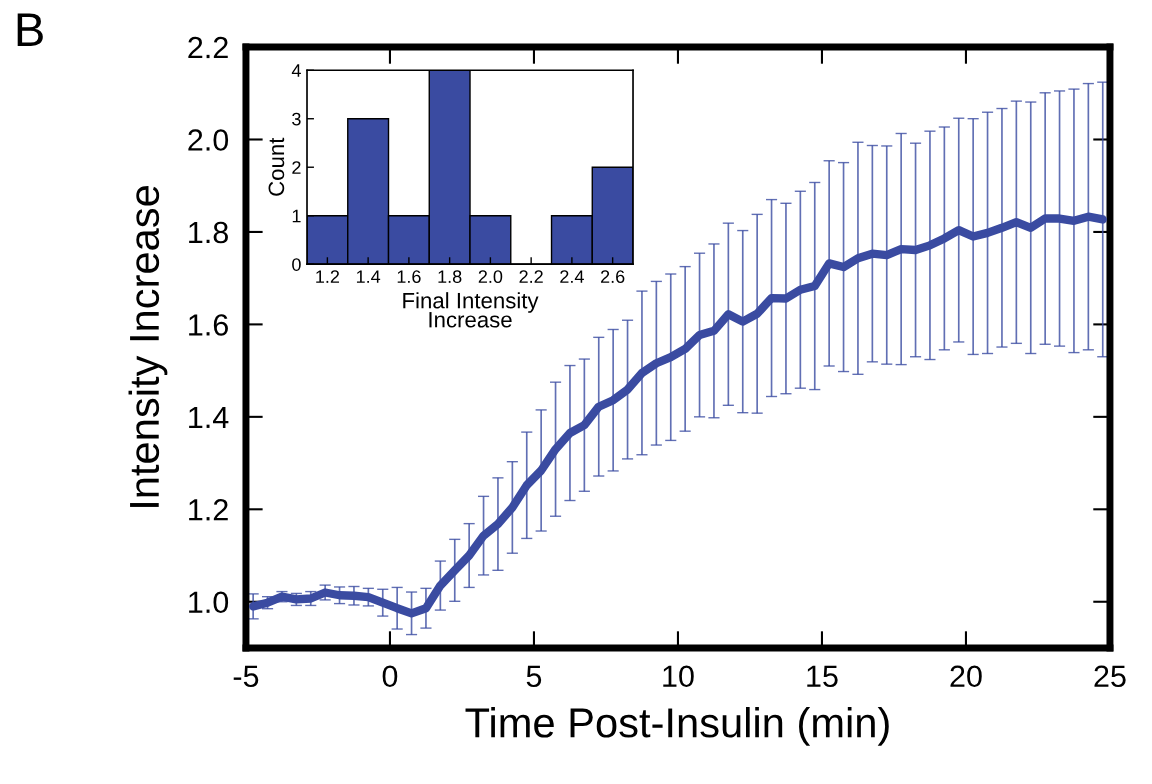 This screenshot has height=784, width=1152. I want to click on y-tick-label: 2.0, so click(208, 140).